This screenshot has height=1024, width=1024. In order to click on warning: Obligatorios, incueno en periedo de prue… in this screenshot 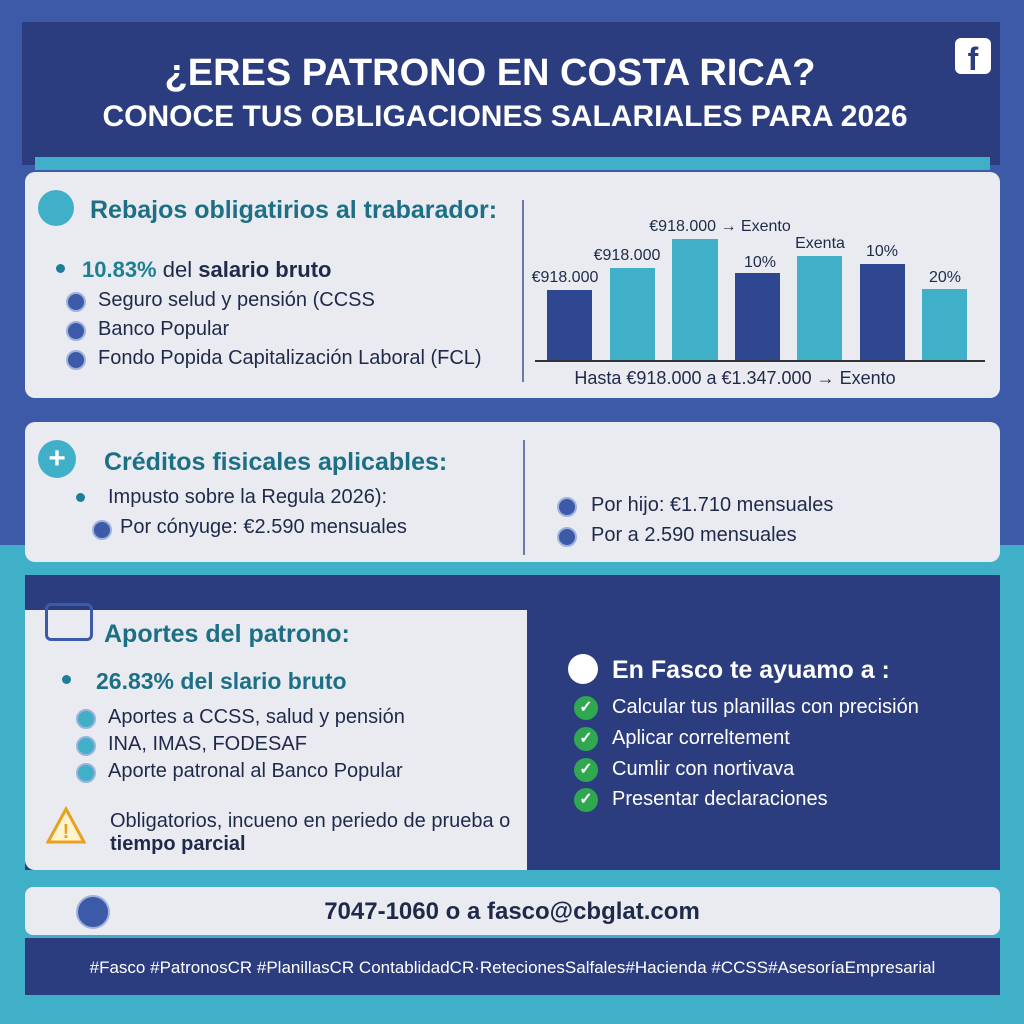, I will do `click(310, 821)`.